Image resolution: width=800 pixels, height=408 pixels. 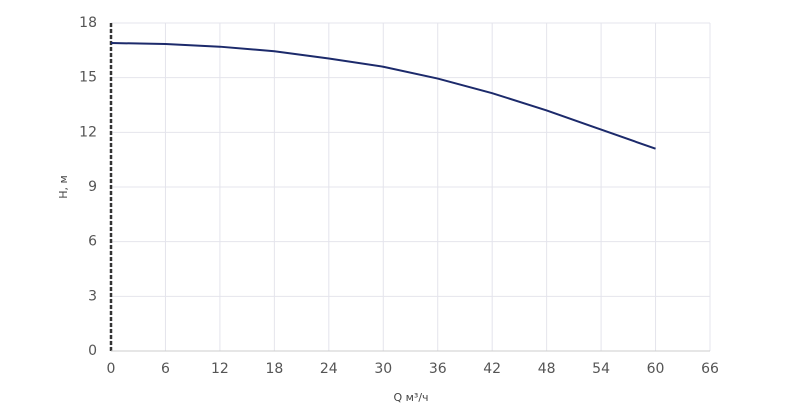 I want to click on x-tick-label: 18, so click(x=274, y=369).